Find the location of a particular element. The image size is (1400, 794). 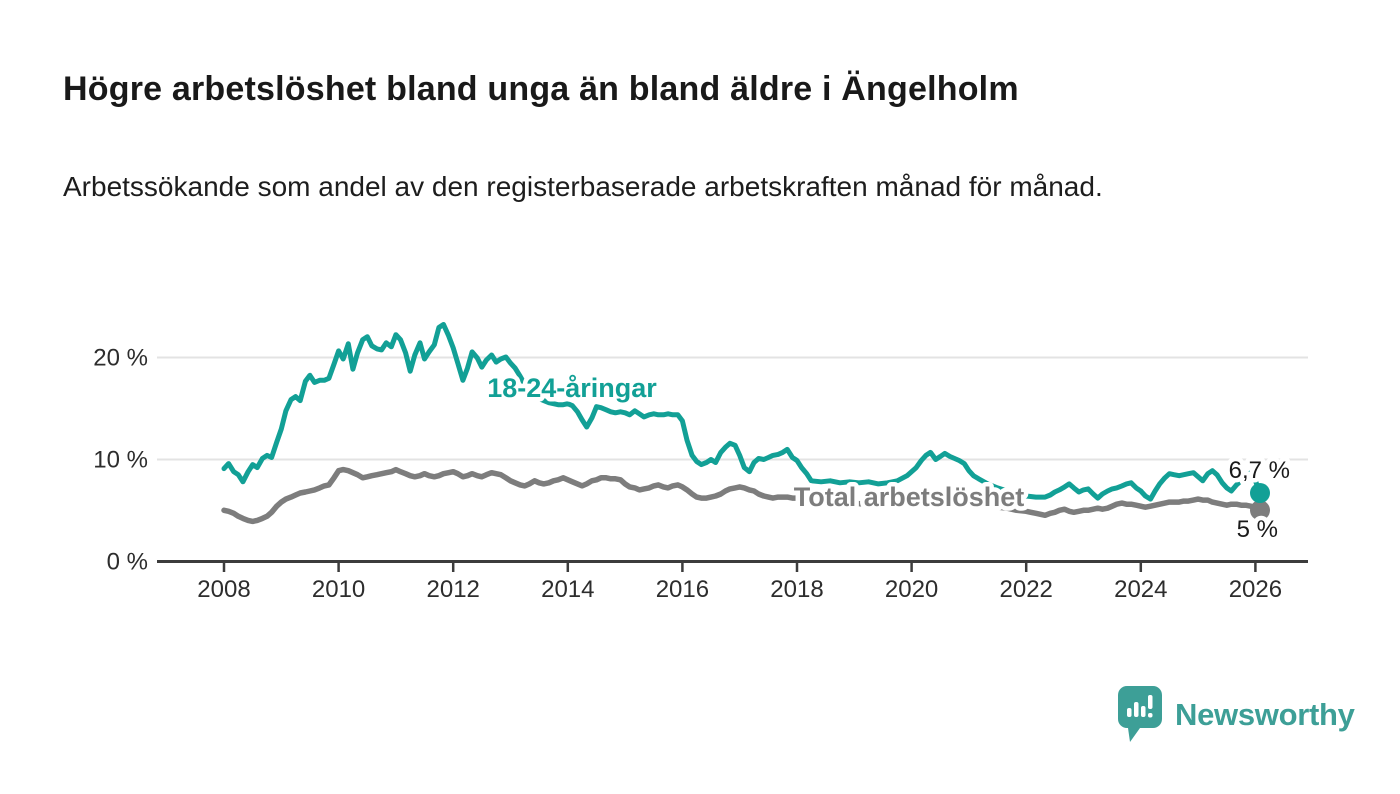

x-tick-label-2022: 2022 is located at coordinates (1026, 589).